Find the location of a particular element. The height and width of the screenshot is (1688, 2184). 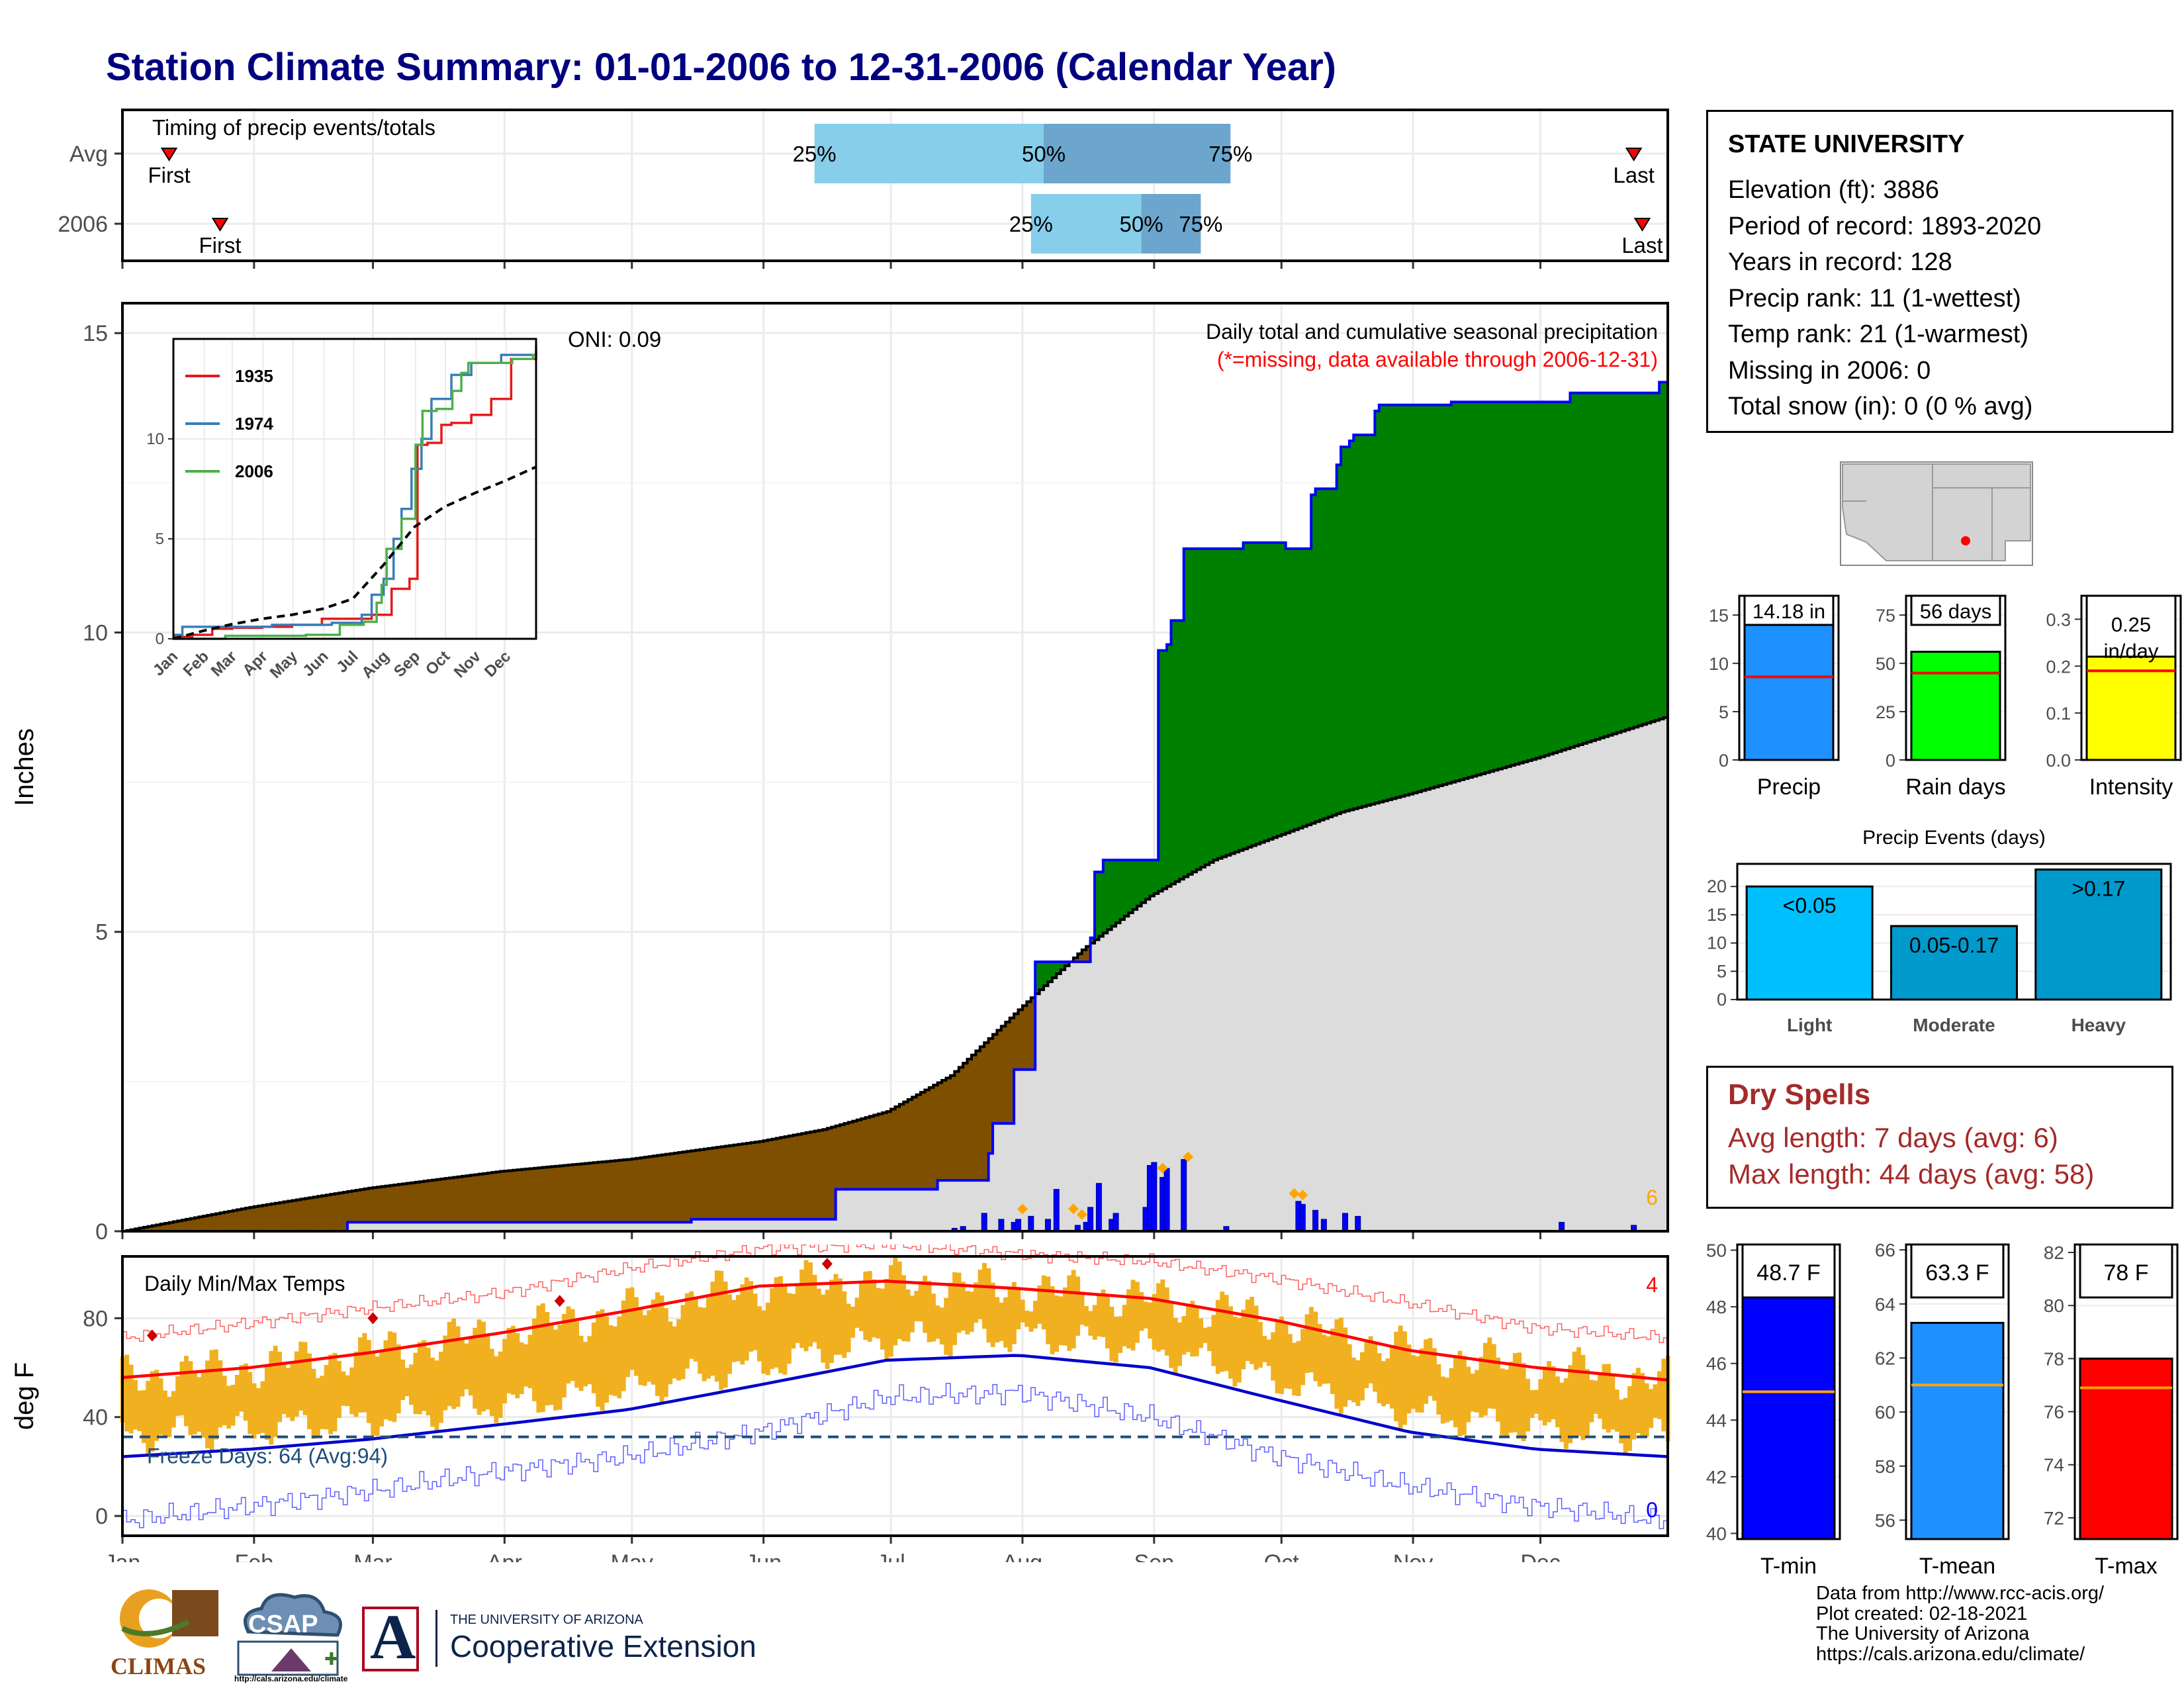

ua-block-a: A is located at coordinates (393, 1636).